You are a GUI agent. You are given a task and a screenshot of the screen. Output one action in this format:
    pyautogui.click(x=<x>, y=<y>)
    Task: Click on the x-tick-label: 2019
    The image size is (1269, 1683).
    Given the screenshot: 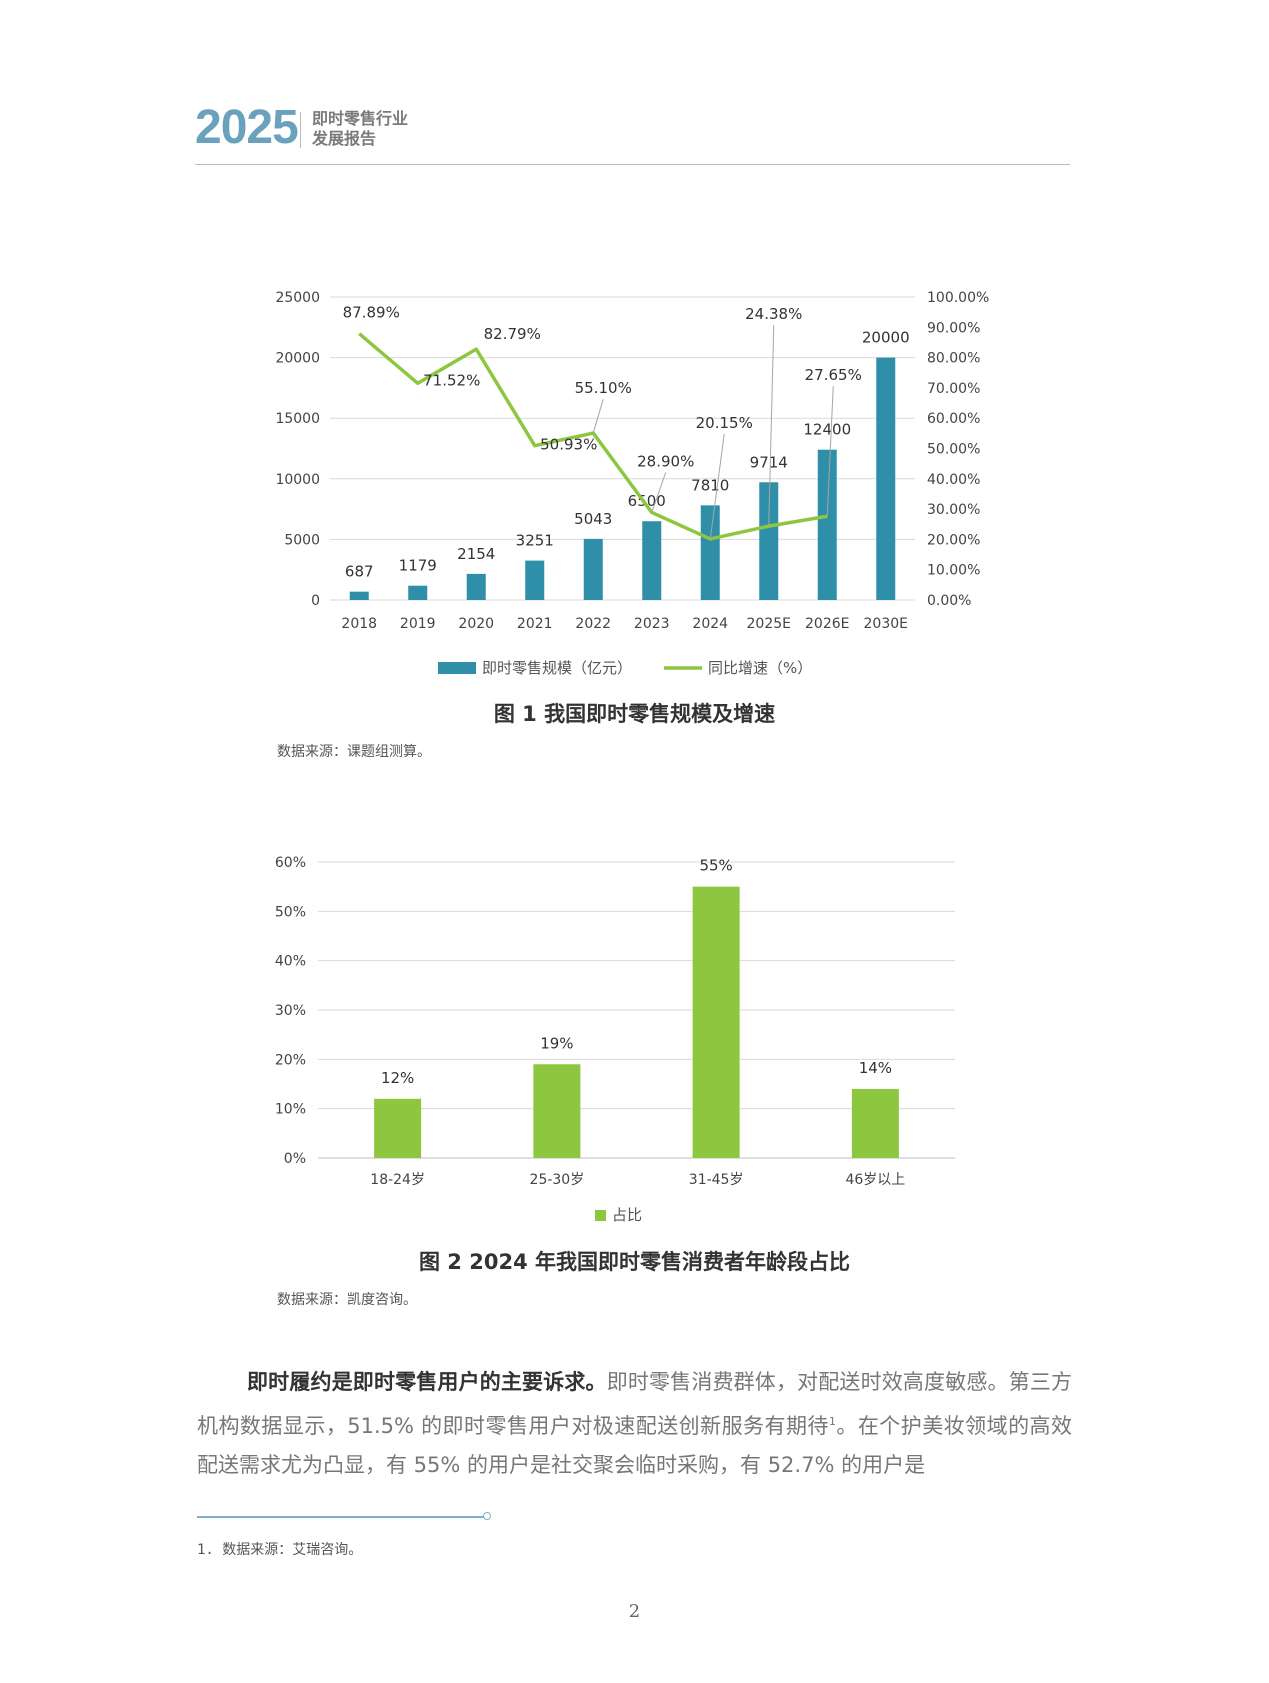 What is the action you would take?
    pyautogui.click(x=418, y=624)
    